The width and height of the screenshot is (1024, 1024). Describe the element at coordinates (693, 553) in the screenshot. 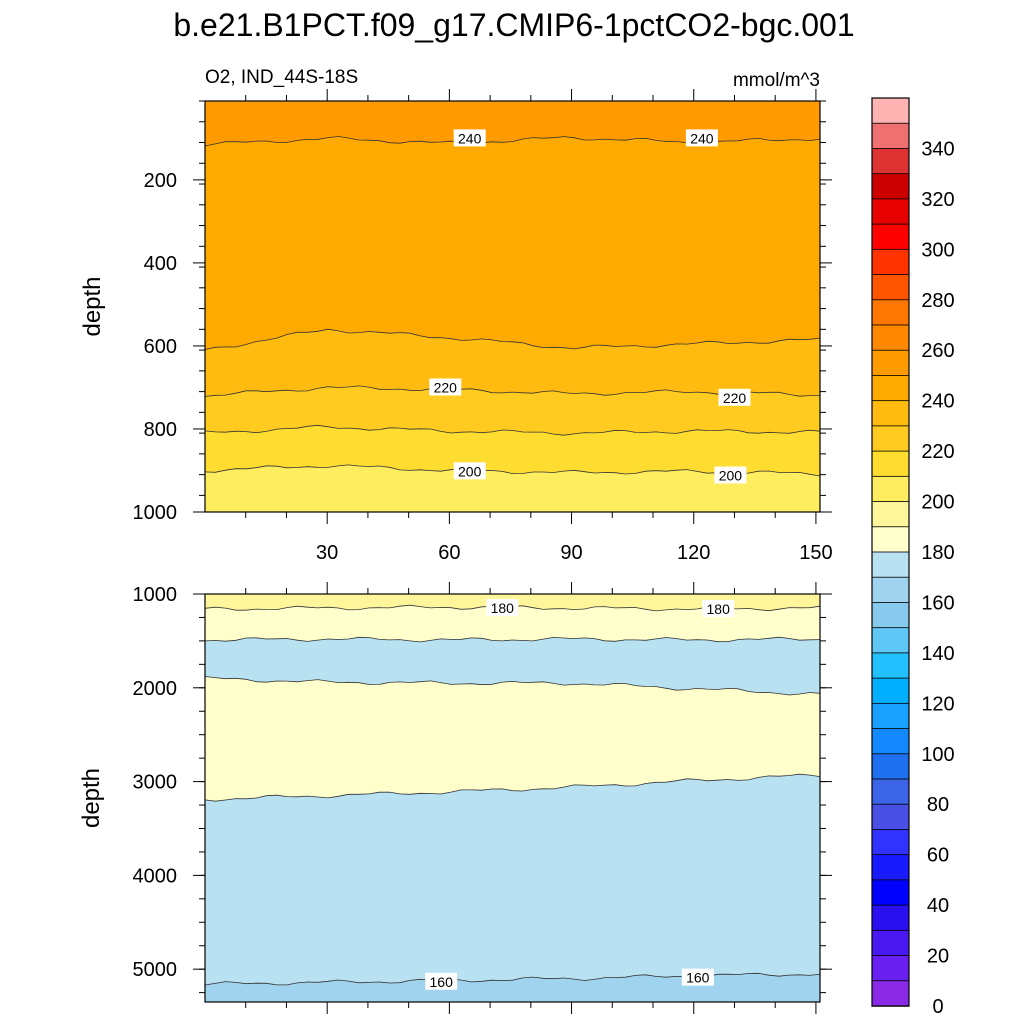

I see `x-tick-label: 120` at that location.